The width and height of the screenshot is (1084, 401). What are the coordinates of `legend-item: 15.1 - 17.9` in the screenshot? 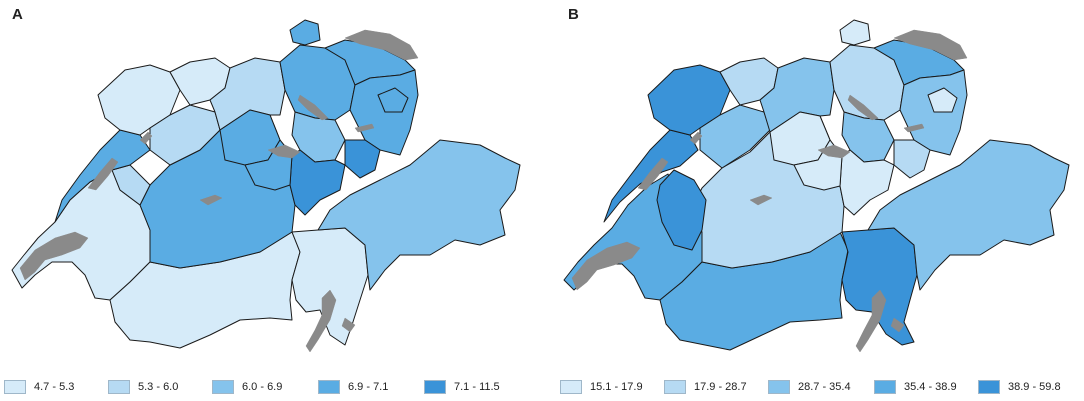 It's located at (601, 387).